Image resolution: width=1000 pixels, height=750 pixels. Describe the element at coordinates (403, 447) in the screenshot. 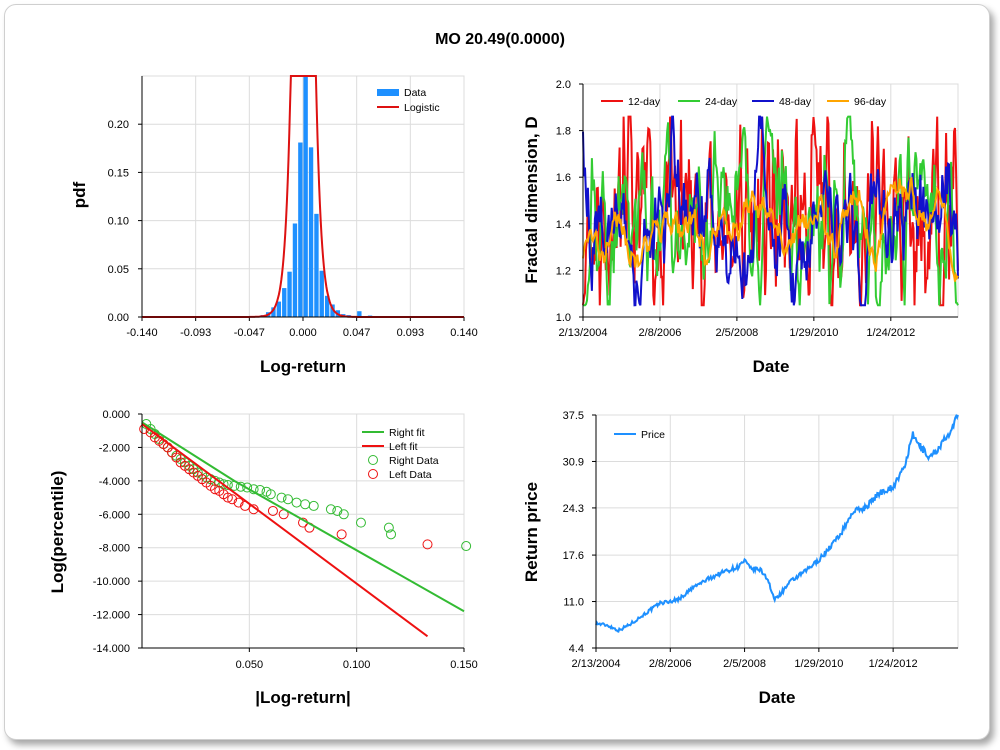

I see `legend-label-left-fit: Left fit` at that location.